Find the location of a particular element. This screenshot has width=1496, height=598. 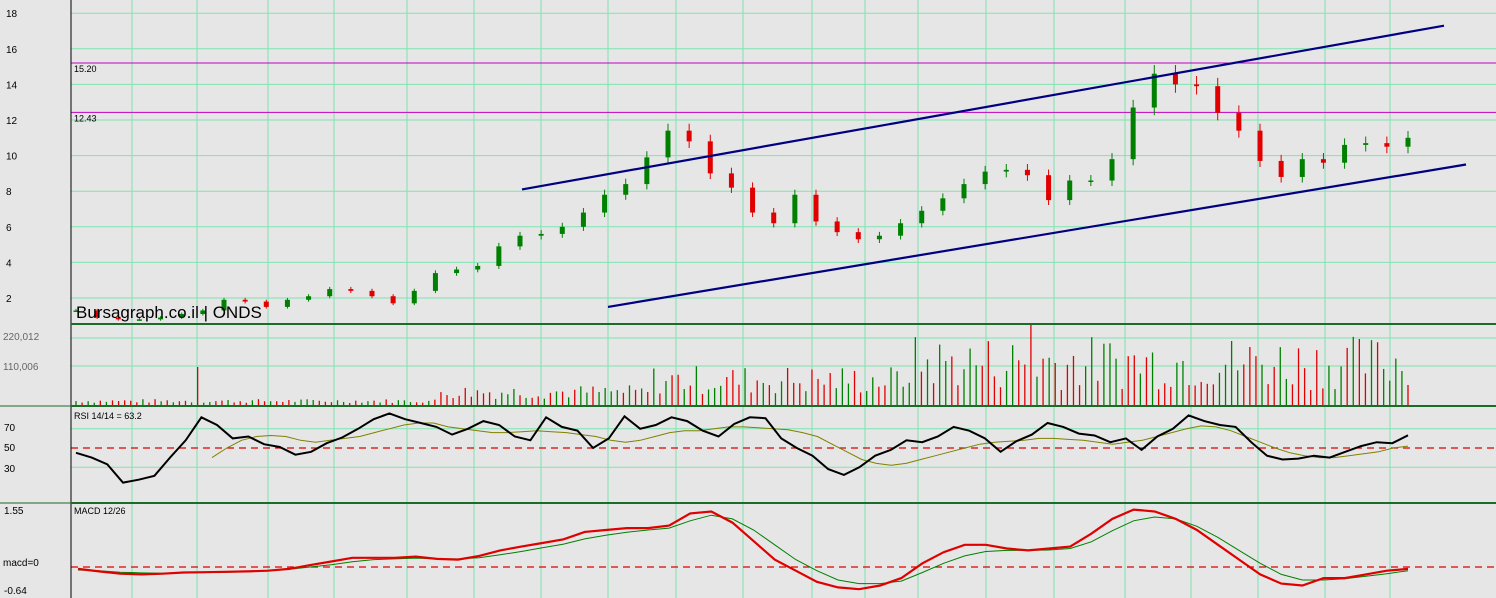

price-tick-label: 4 is located at coordinates (9, 263).